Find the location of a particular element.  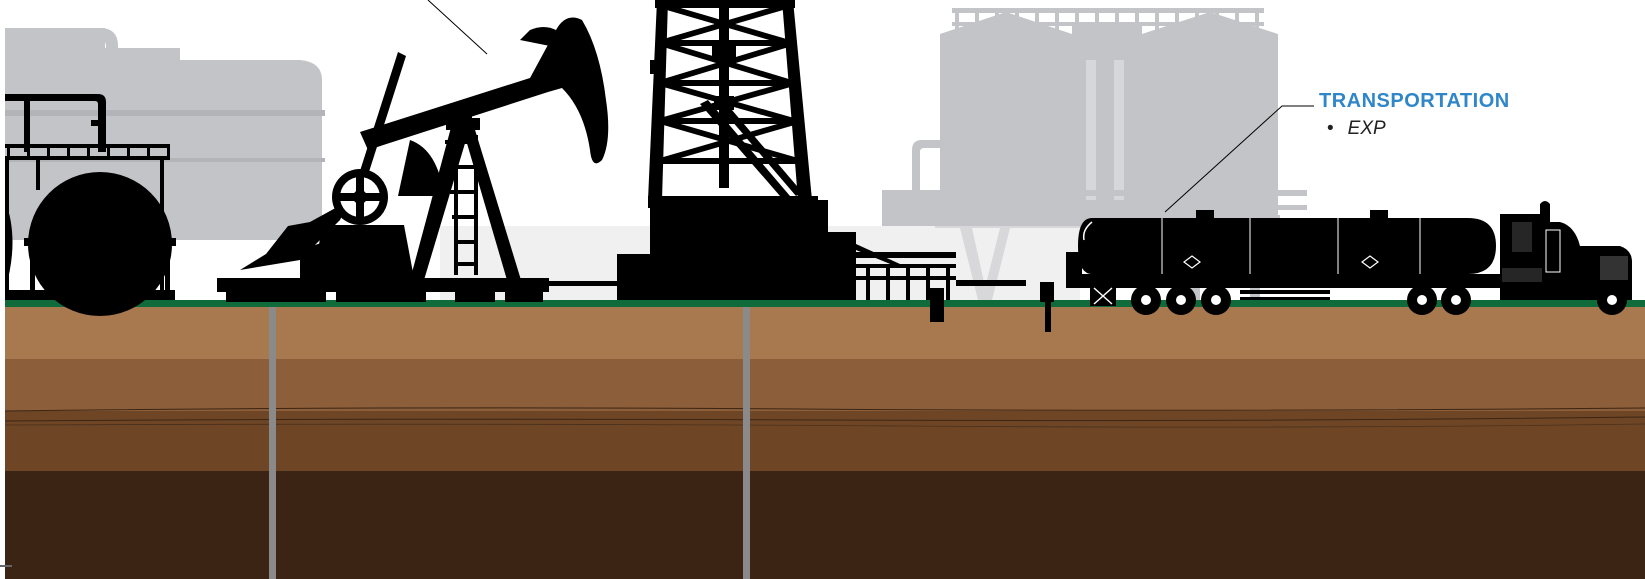

transportation-item-exp: EXP is located at coordinates (1356, 129).